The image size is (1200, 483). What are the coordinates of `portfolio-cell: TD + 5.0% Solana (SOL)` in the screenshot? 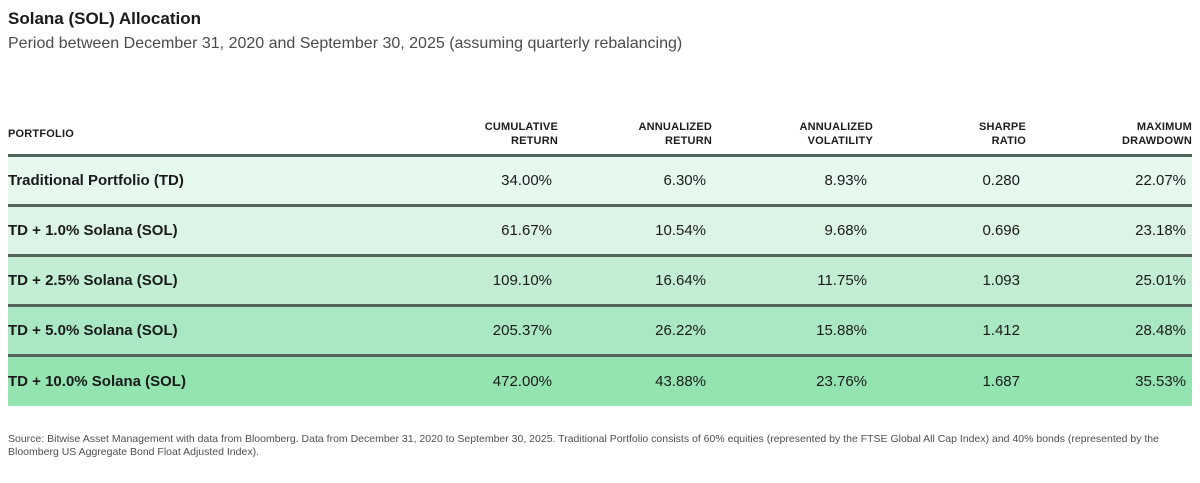 It's located at (93, 330).